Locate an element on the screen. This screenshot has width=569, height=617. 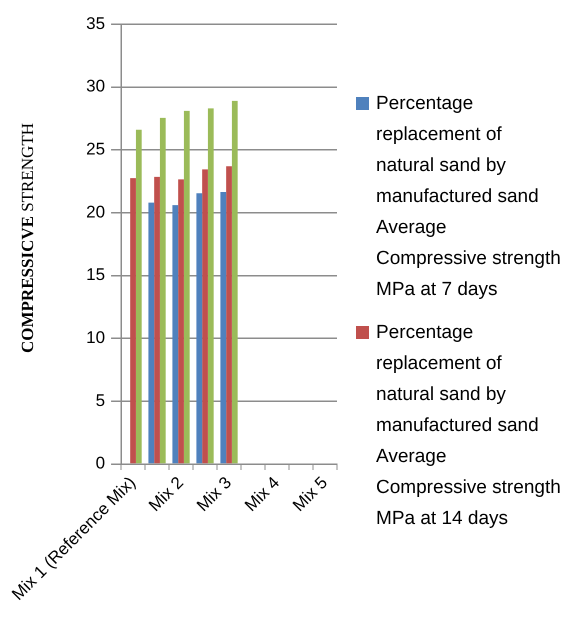
x-tick-label: Mix 3 is located at coordinates (214, 494).